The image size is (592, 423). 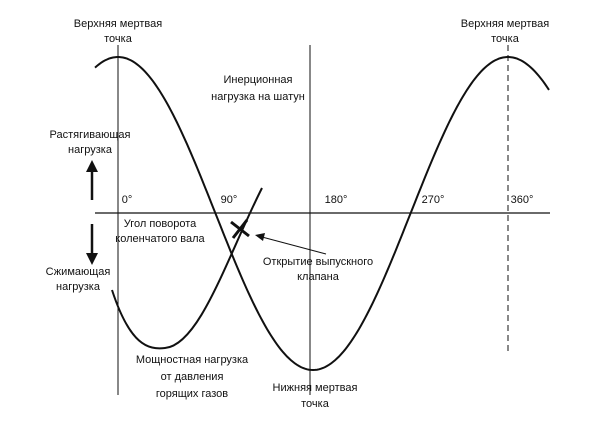 I want to click on label: Открытие выпускного, so click(x=318, y=262).